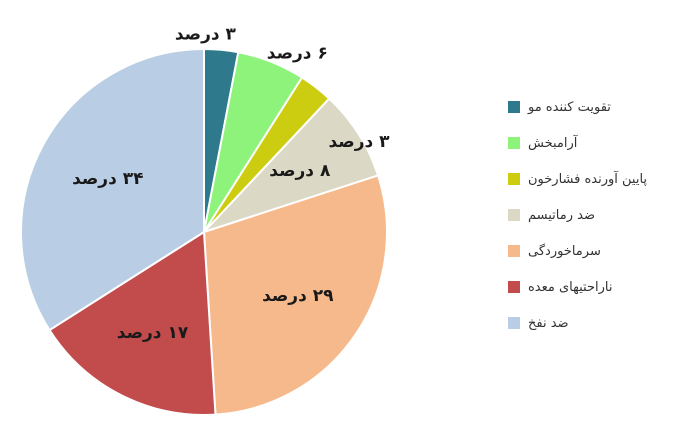 The width and height of the screenshot is (692, 429). What do you see at coordinates (107, 179) in the screenshot?
I see `slice-label-6: ۳۴ درصد` at bounding box center [107, 179].